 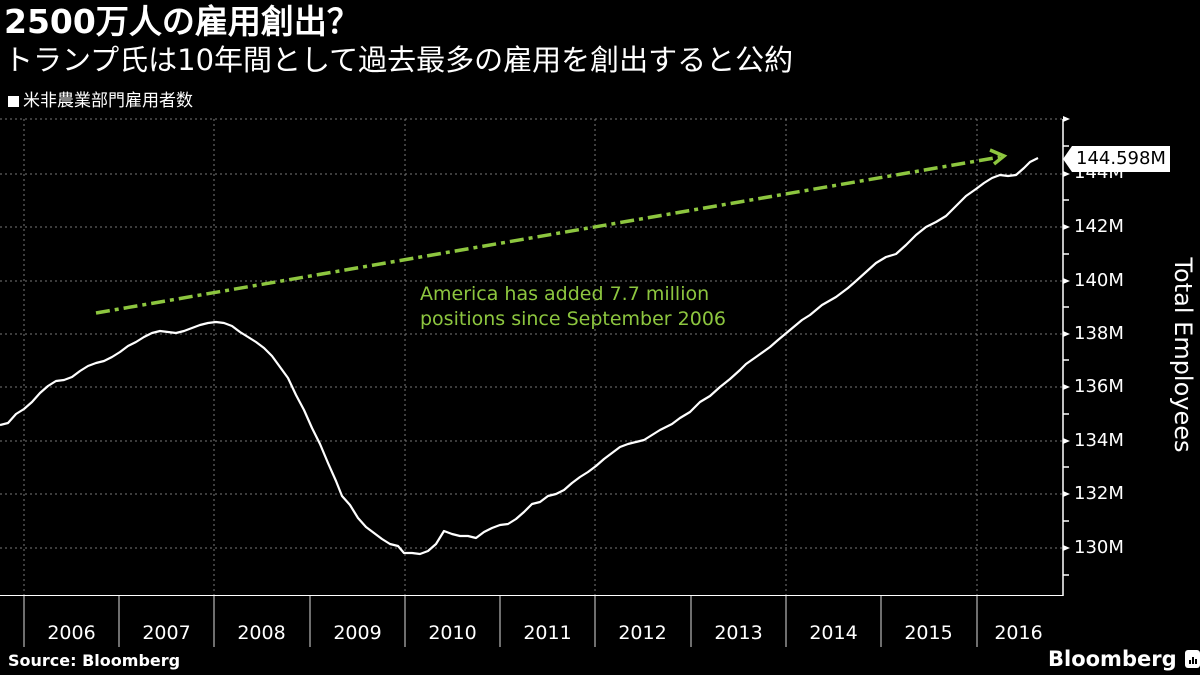 What do you see at coordinates (166, 633) in the screenshot?
I see `x-tick-2007: 2007` at bounding box center [166, 633].